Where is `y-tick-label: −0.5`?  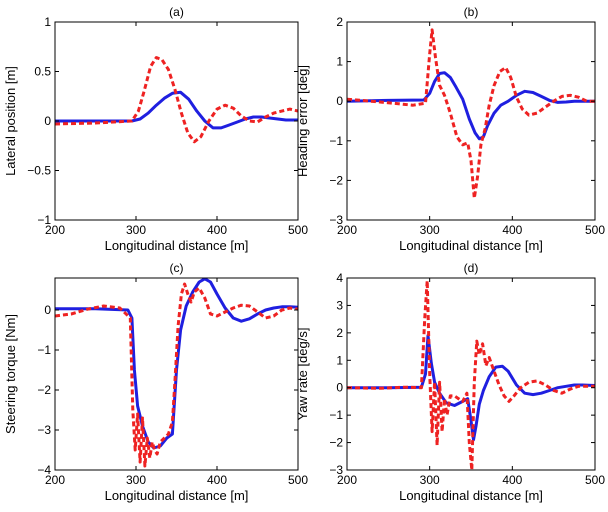 y-tick-label: −0.5 is located at coordinates (39, 171).